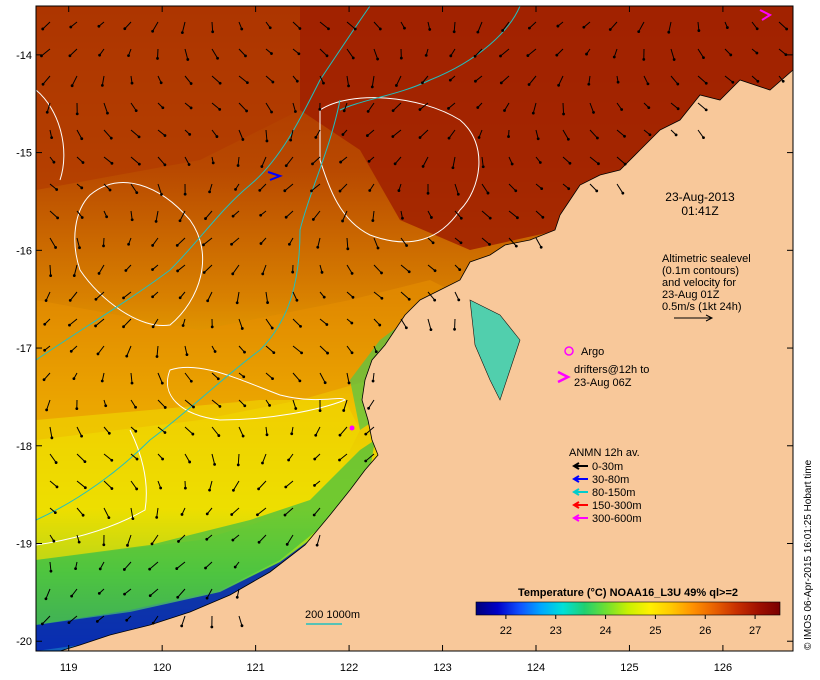 This screenshot has width=820, height=680. What do you see at coordinates (24, 251) in the screenshot?
I see `lat-tick-label: -16` at bounding box center [24, 251].